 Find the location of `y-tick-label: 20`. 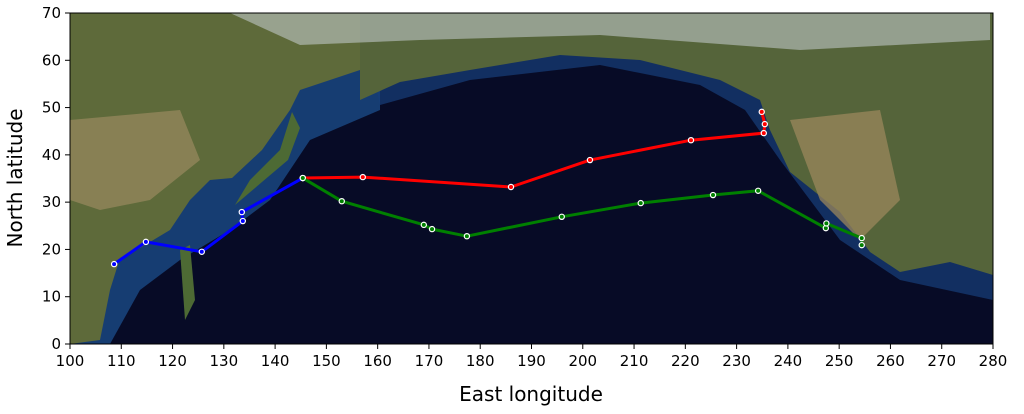

y-tick-label: 20 is located at coordinates (51, 249).